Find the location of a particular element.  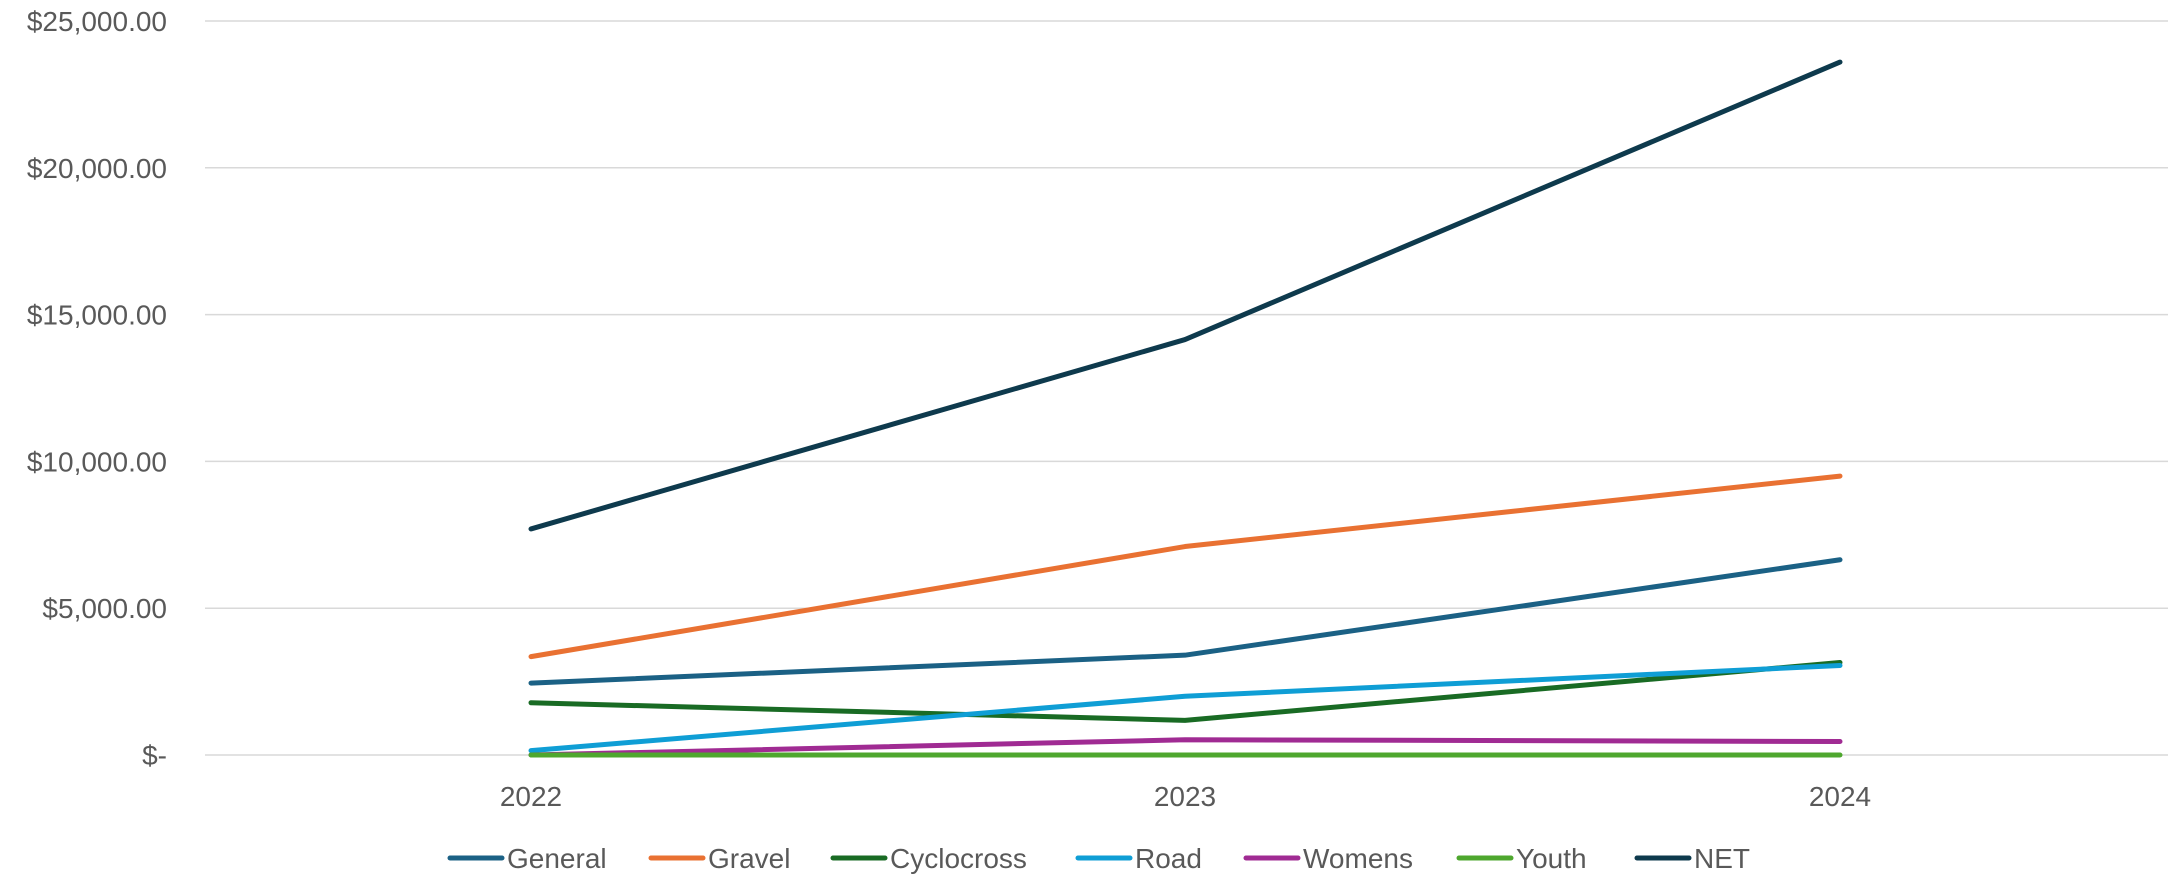

x-tick-label: 2022 is located at coordinates (531, 796).